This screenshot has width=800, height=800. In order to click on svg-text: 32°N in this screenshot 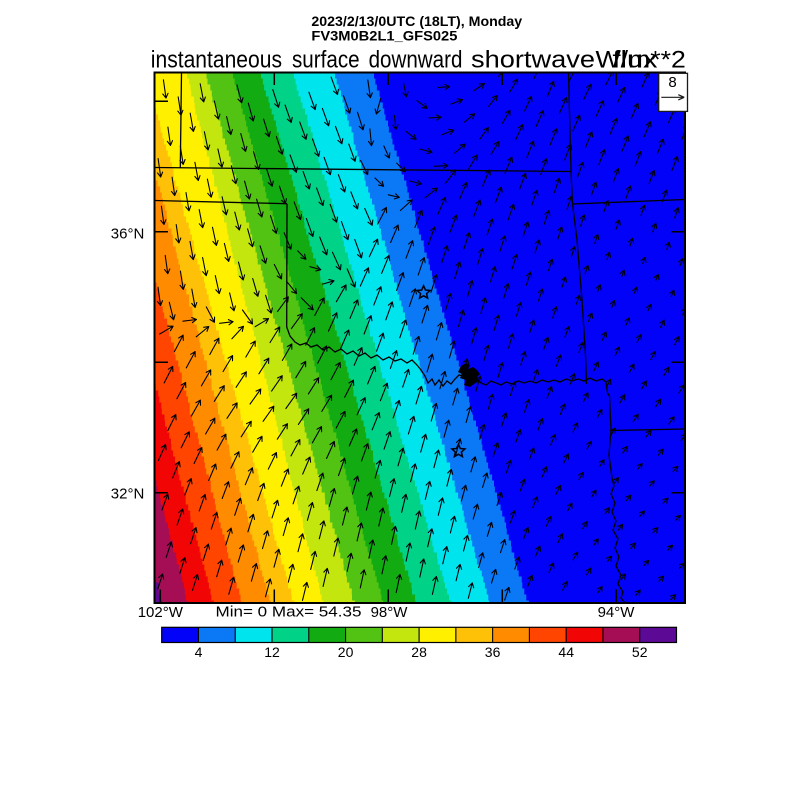, I will do `click(128, 494)`.